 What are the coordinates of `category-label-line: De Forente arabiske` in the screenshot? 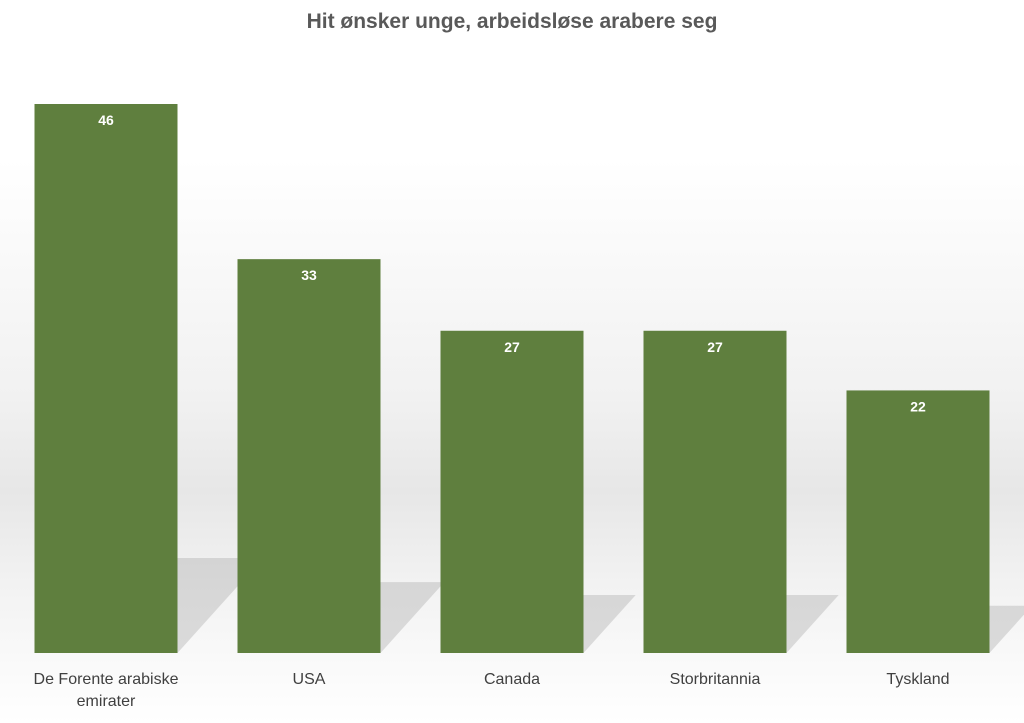 It's located at (106, 679).